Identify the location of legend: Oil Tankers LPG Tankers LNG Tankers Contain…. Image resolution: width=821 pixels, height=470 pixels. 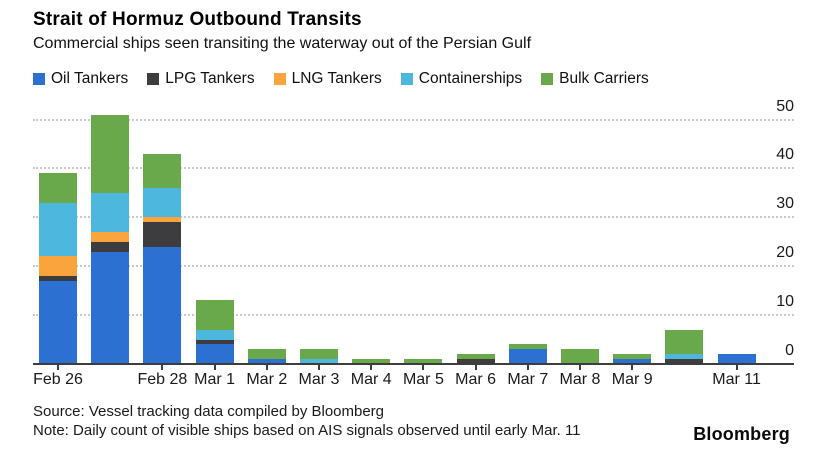
(341, 79).